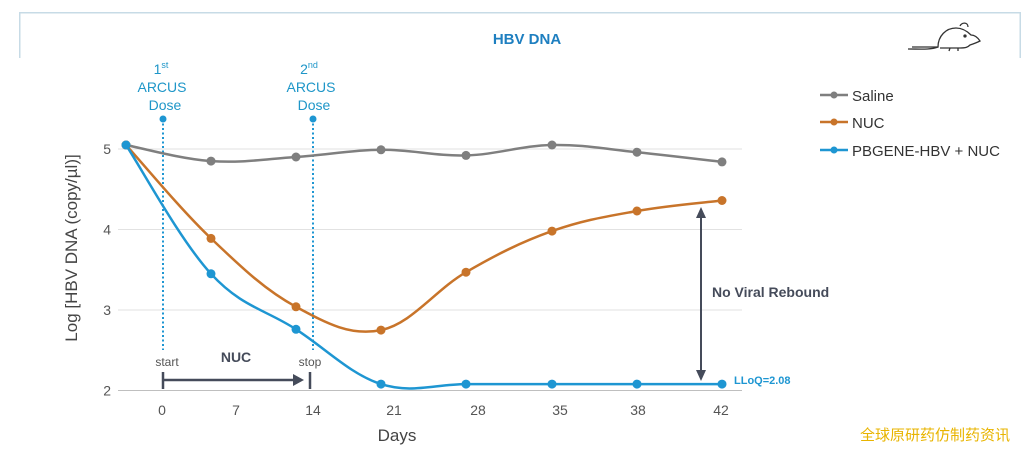 Image resolution: width=1030 pixels, height=451 pixels. Describe the element at coordinates (236, 410) in the screenshot. I see `x-tick-label: 7` at that location.